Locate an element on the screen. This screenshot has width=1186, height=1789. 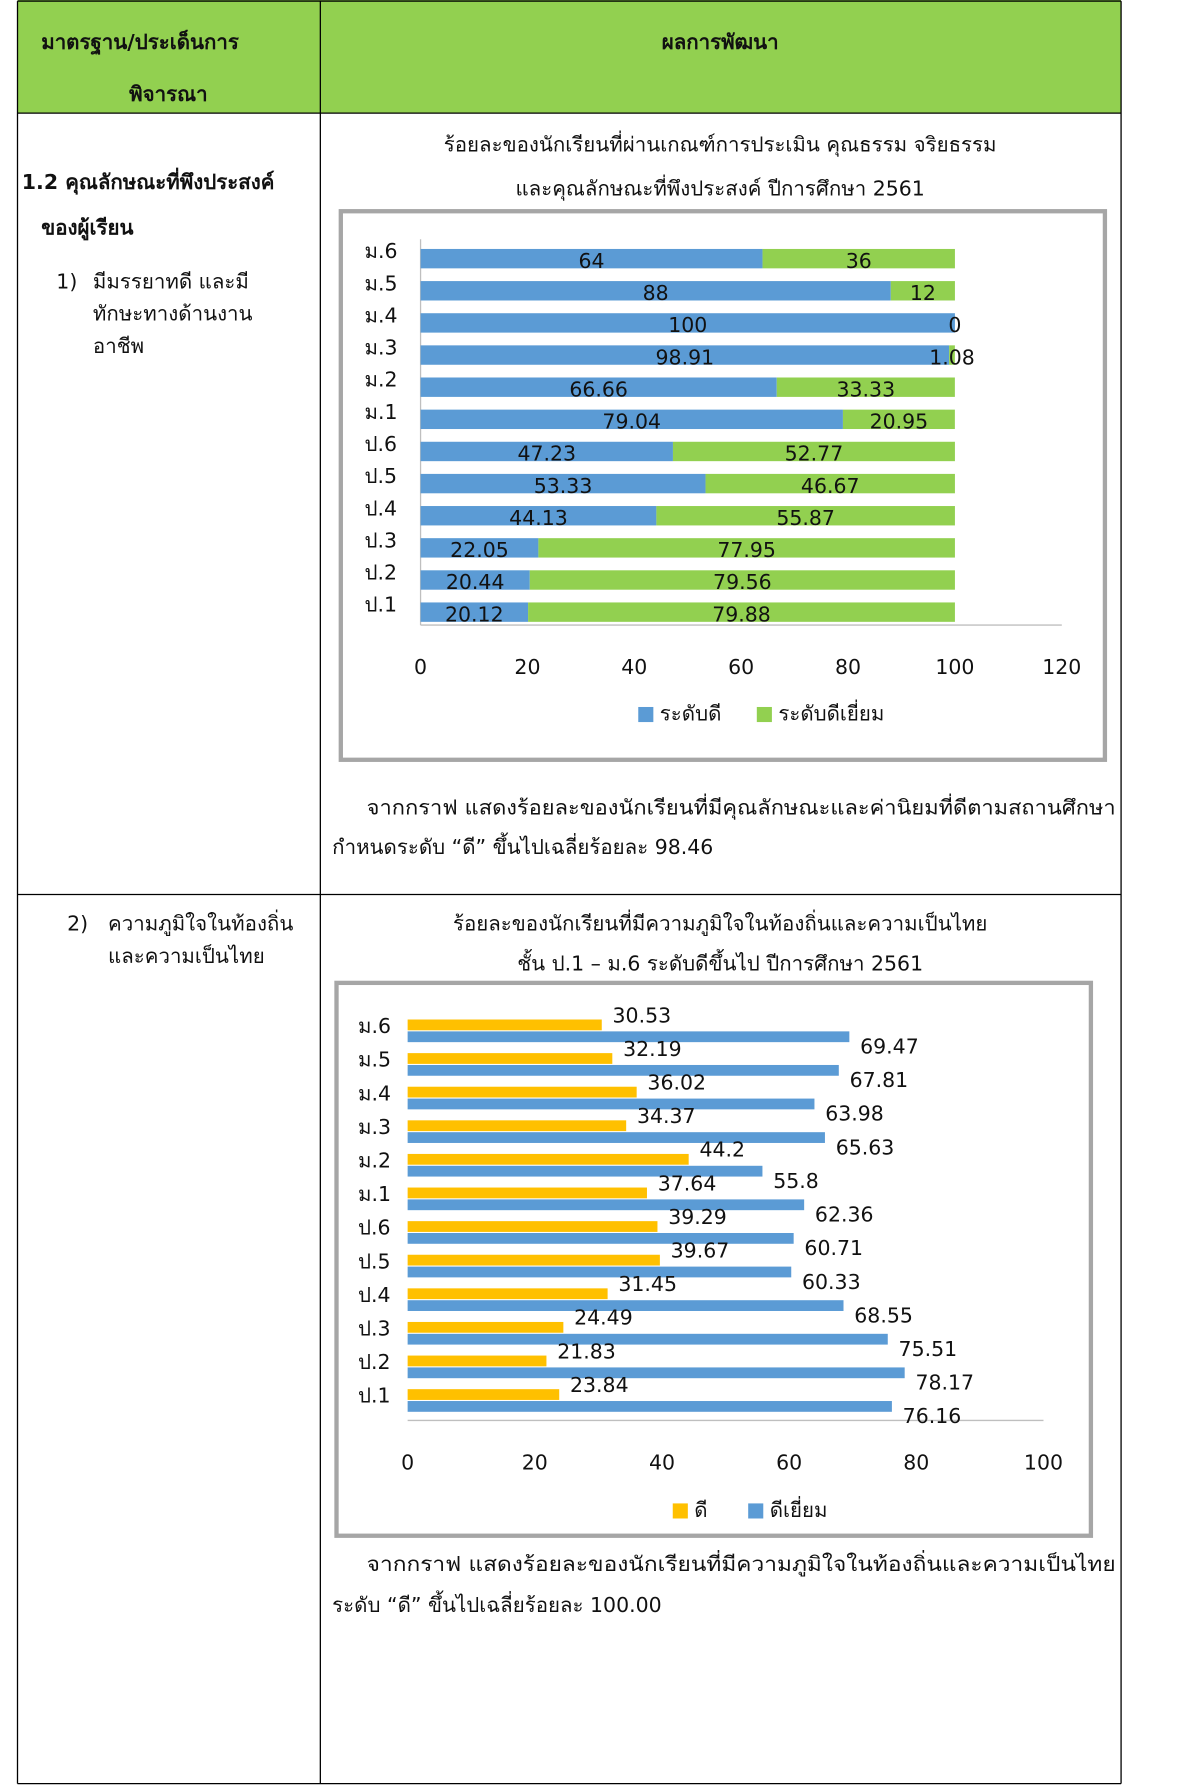
item-text: และความเป็นไทย is located at coordinates (186, 955).